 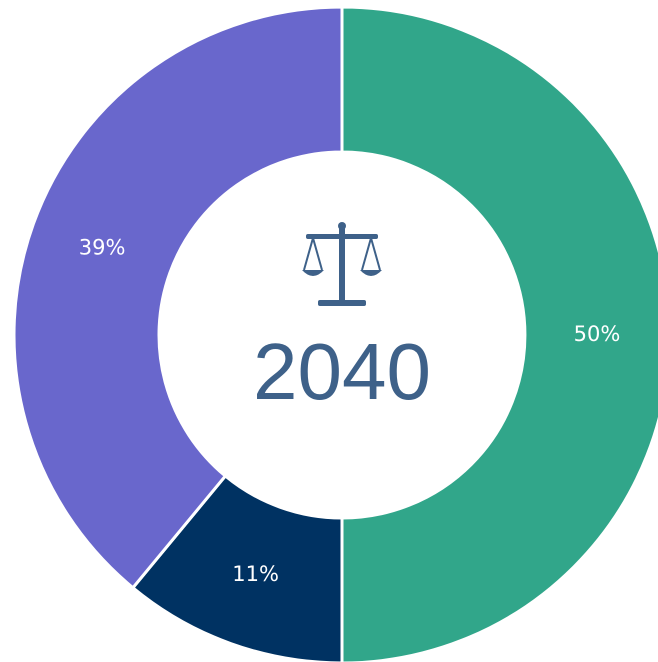 I want to click on scale-icon, so click(x=342, y=264).